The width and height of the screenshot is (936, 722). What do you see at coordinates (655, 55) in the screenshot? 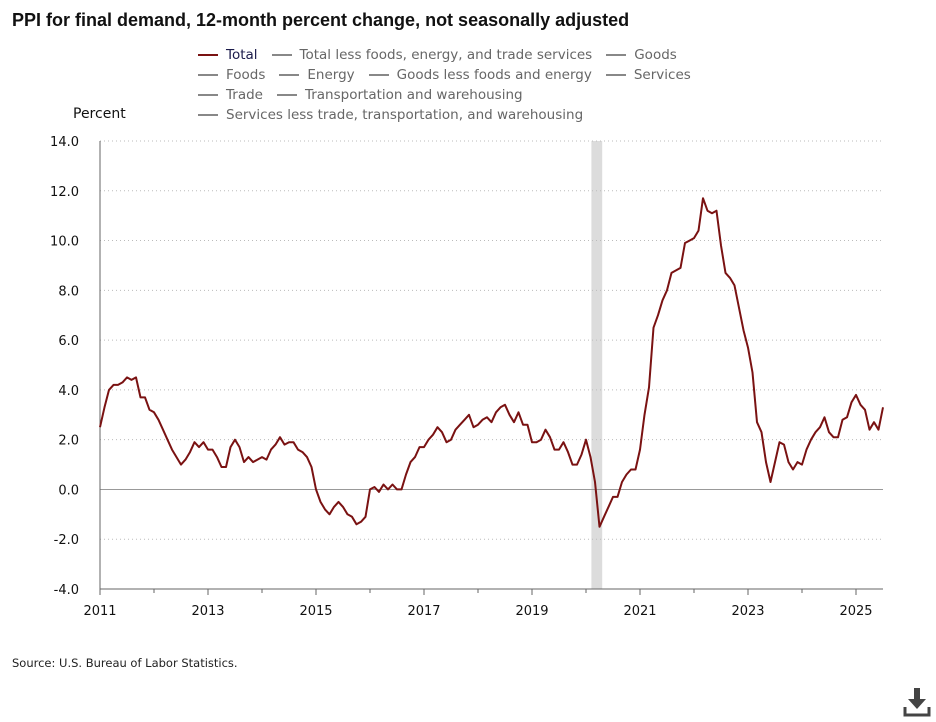
I see `legend-label: Goods` at bounding box center [655, 55].